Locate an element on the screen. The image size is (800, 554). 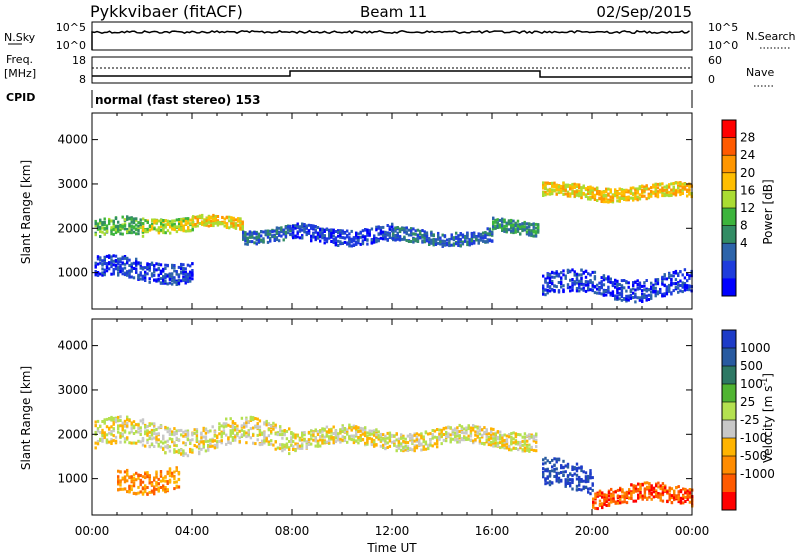
velocity-colorbar-tick-label: -25 is located at coordinates (750, 420).